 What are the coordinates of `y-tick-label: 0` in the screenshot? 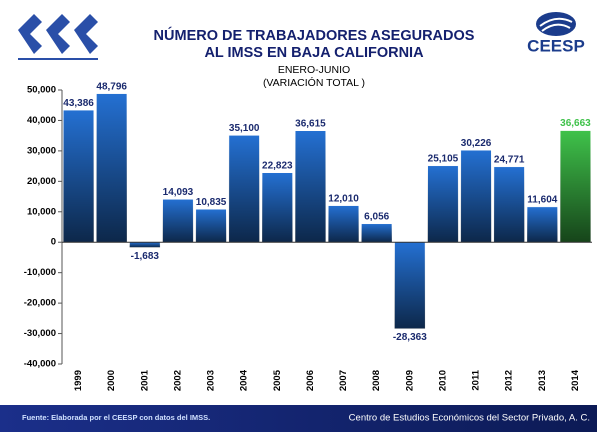 It's located at (53, 242).